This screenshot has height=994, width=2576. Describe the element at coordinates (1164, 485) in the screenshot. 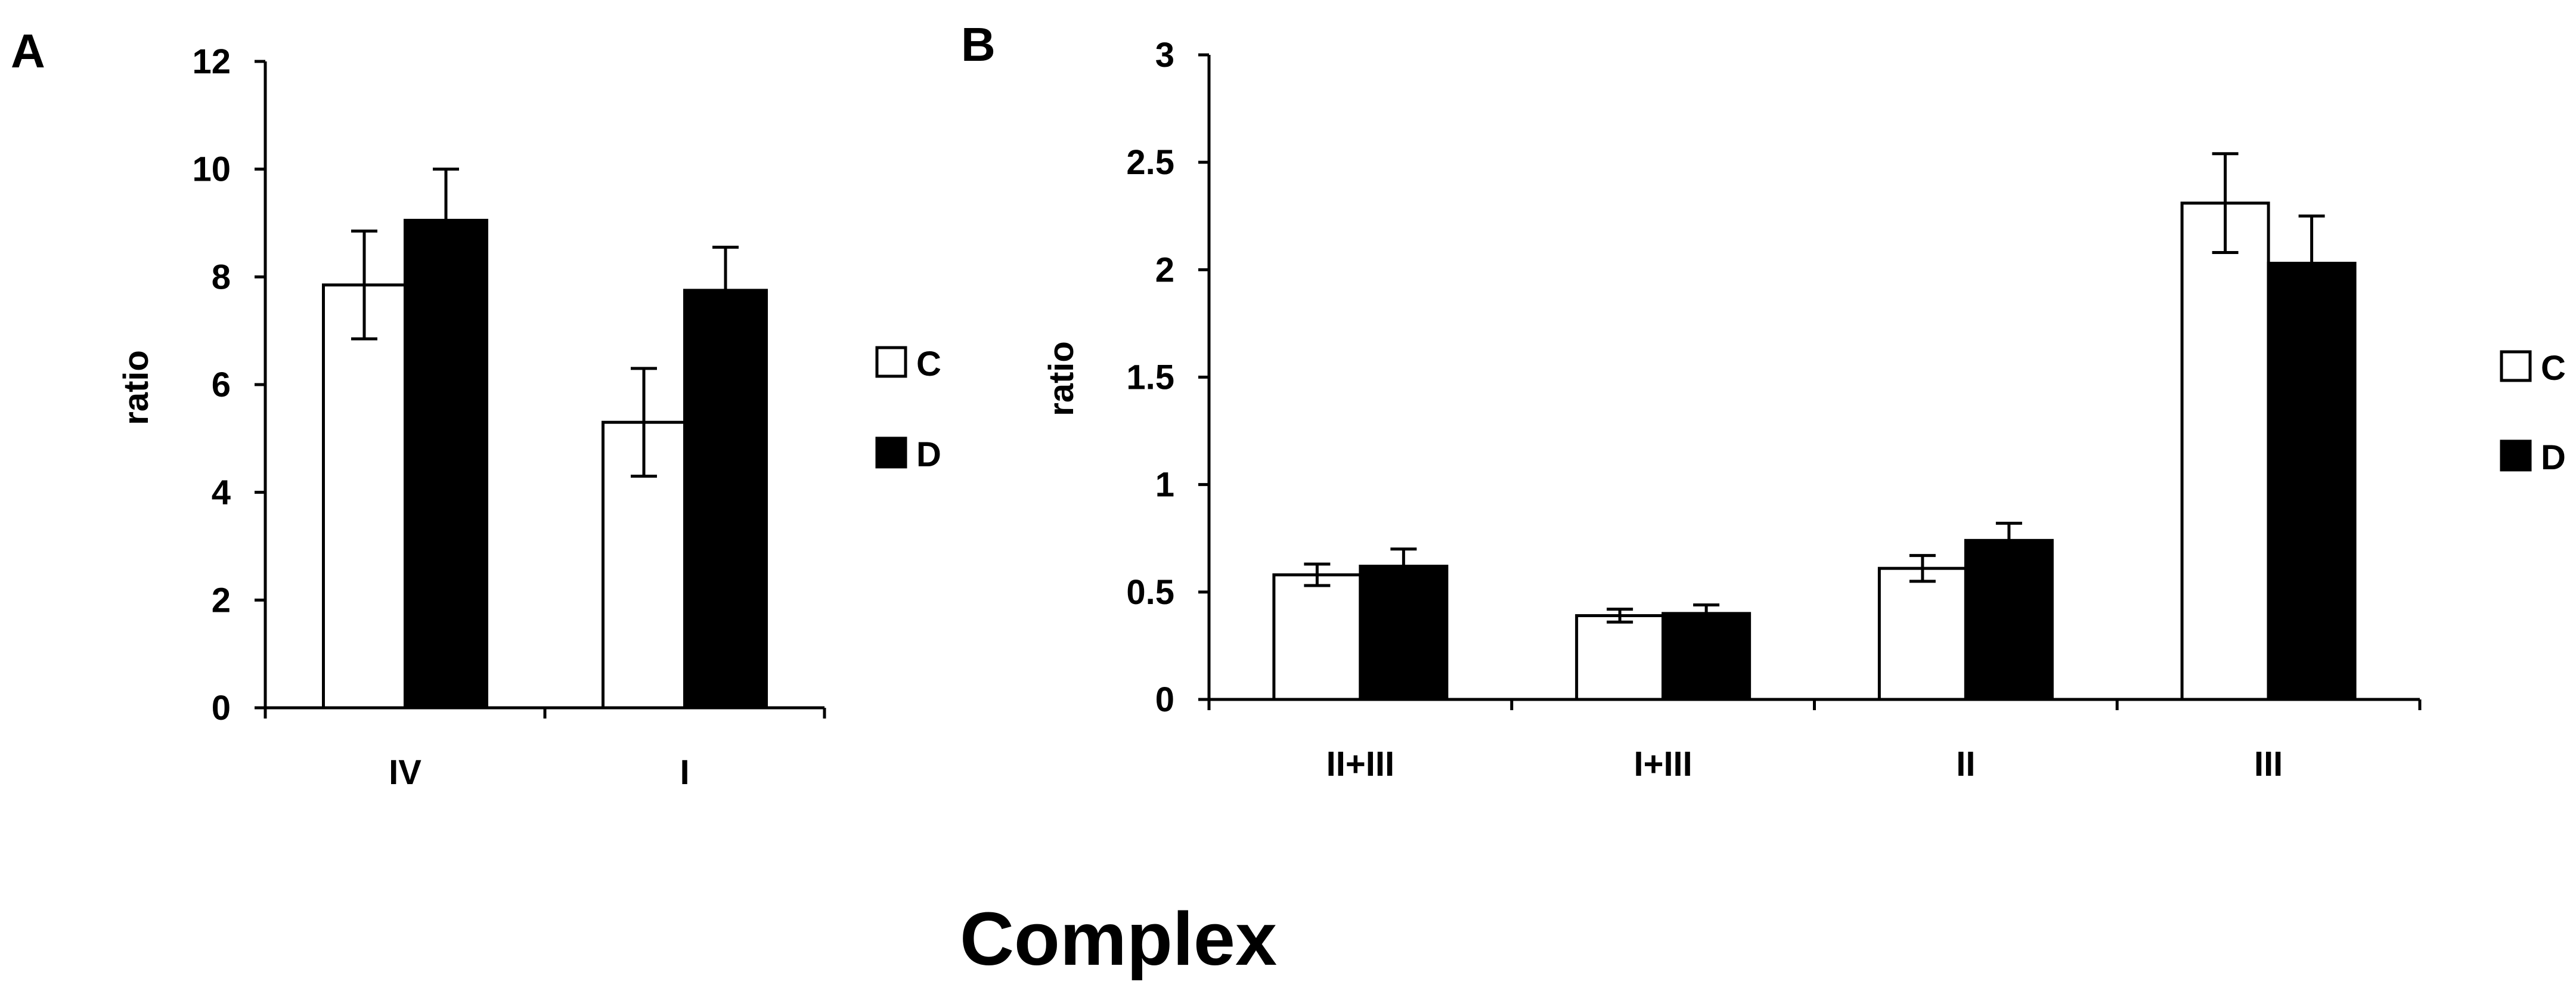

I see `y-tick-label: 1` at that location.